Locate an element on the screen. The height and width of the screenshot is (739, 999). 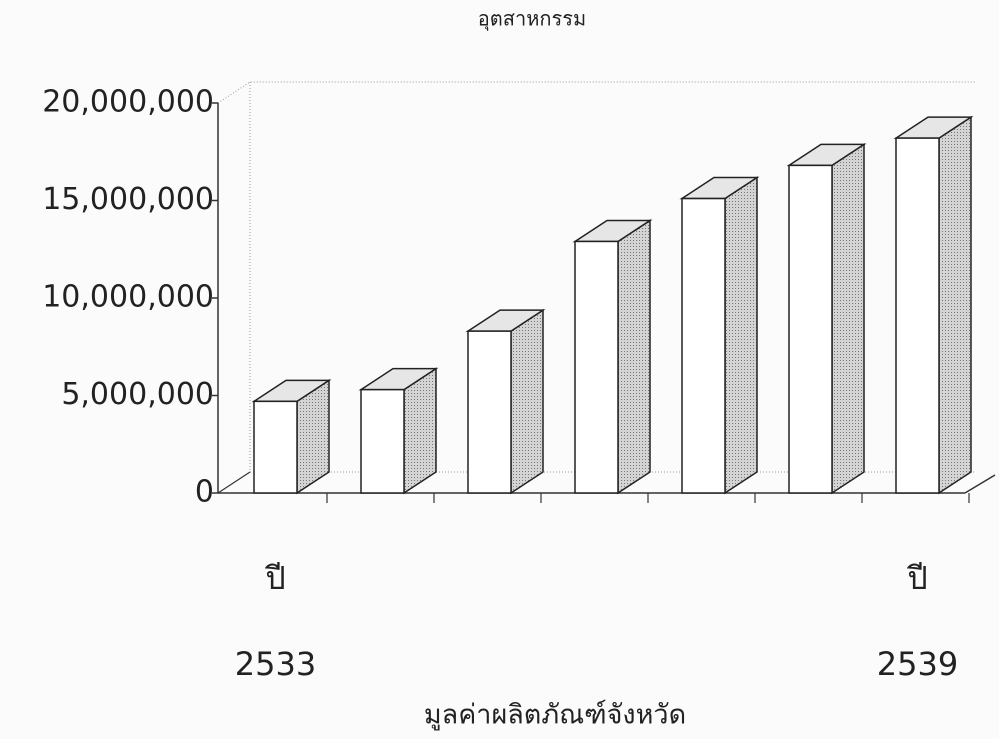
y-tick-label: 0 is located at coordinates (204, 492).